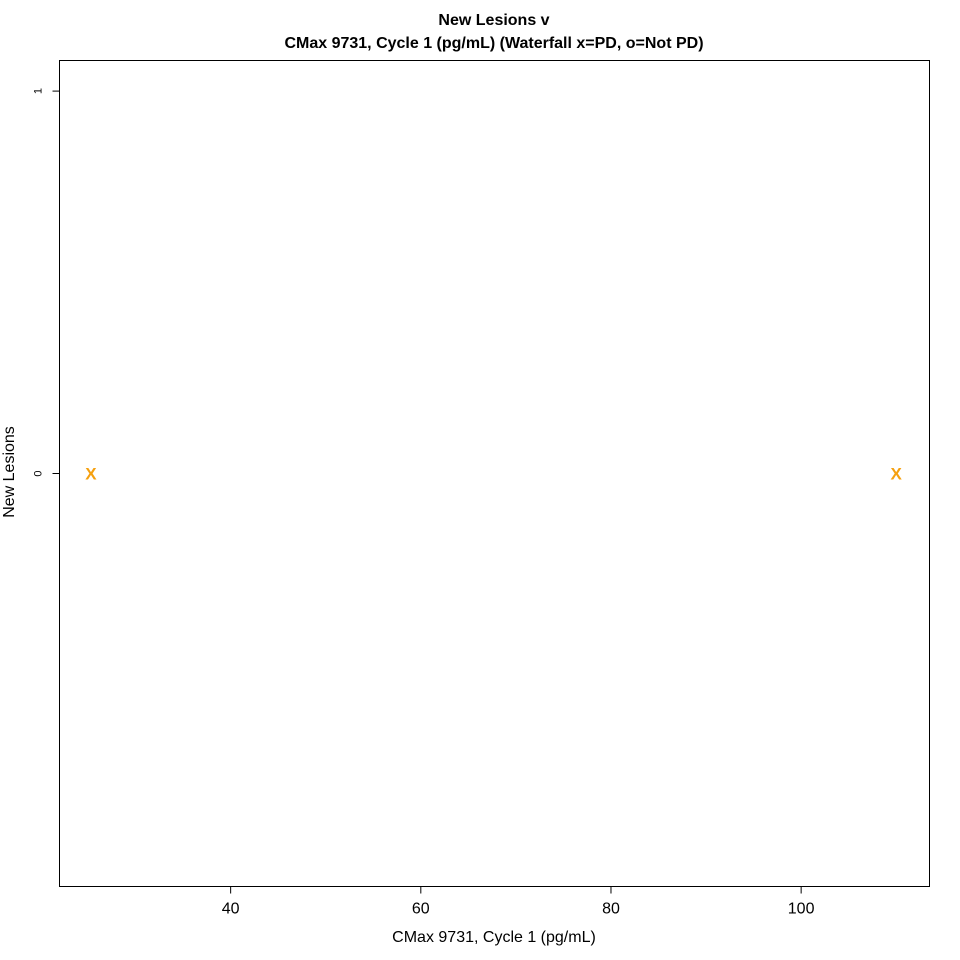 The height and width of the screenshot is (960, 960). What do you see at coordinates (421, 909) in the screenshot?
I see `x-tick-label: 60` at bounding box center [421, 909].